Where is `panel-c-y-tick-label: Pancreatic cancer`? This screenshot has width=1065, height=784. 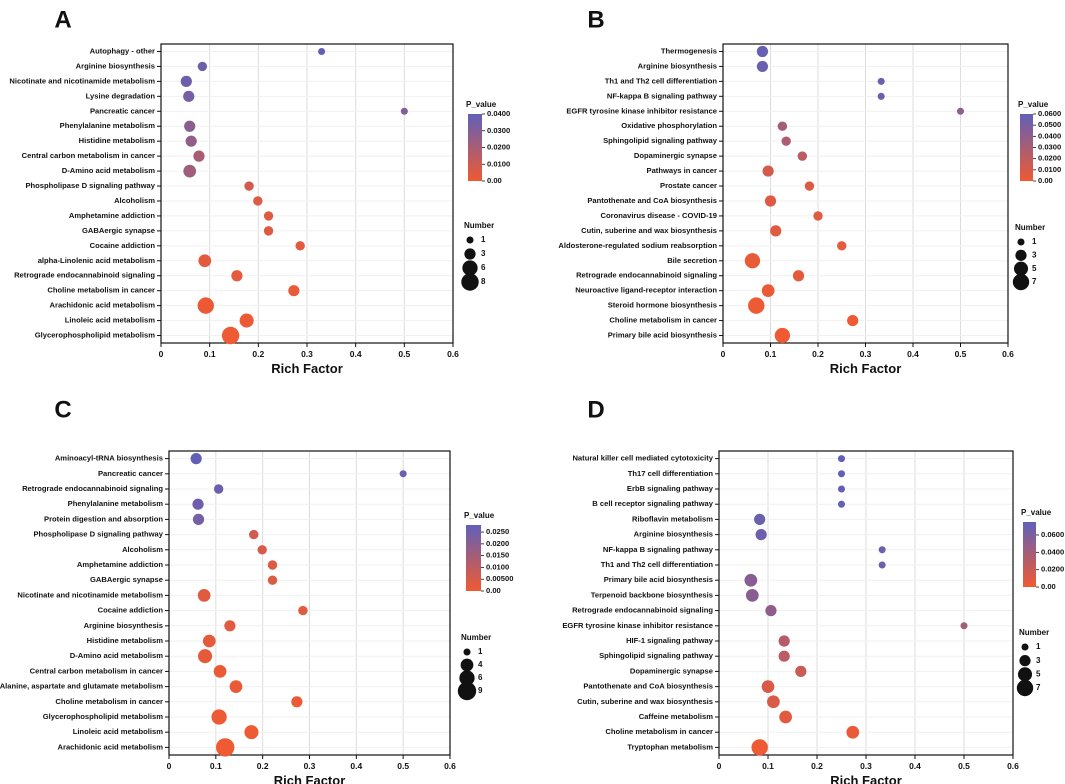
panel-c-y-tick-label: Pancreatic cancer is located at coordinates (130, 473).